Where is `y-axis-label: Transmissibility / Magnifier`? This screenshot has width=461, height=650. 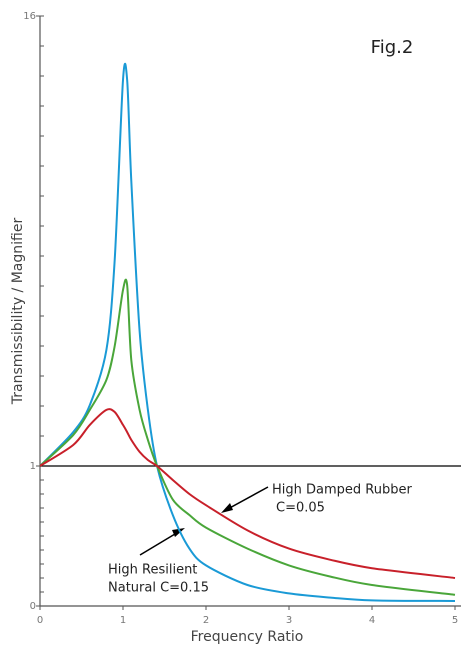 y-axis-label: Transmissibility / Magnifier is located at coordinates (18, 312).